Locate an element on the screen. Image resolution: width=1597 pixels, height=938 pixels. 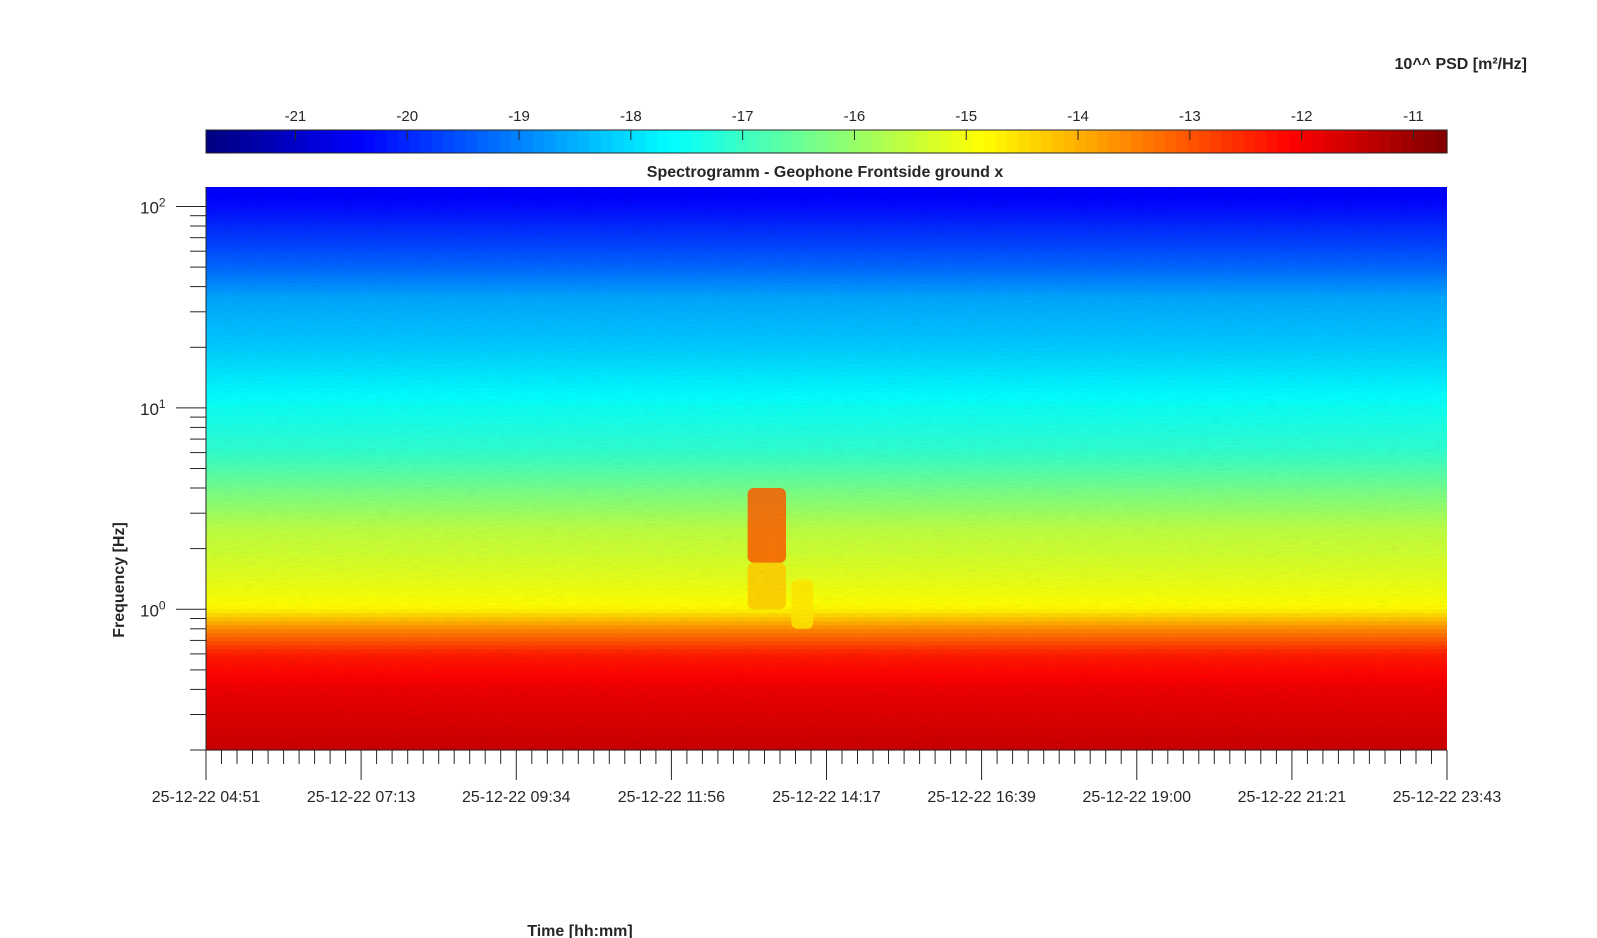
colorbar-tick-label: -17 is located at coordinates (743, 116).